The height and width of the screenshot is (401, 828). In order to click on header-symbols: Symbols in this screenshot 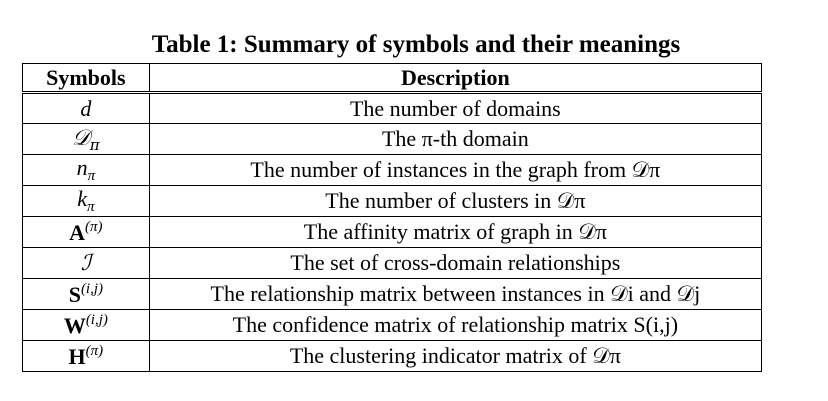, I will do `click(86, 78)`.